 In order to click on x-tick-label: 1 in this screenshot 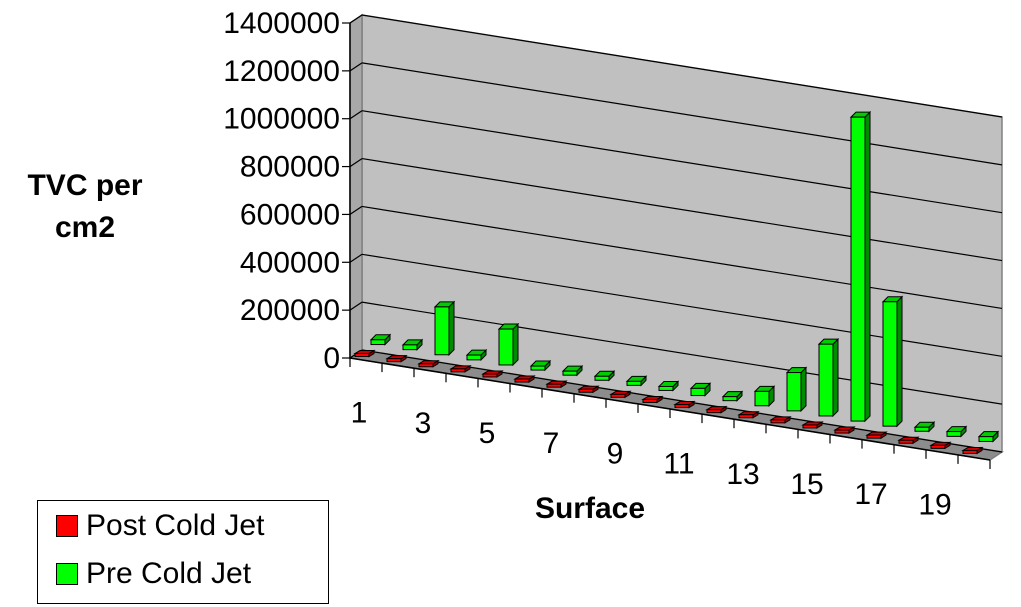, I will do `click(359, 413)`.